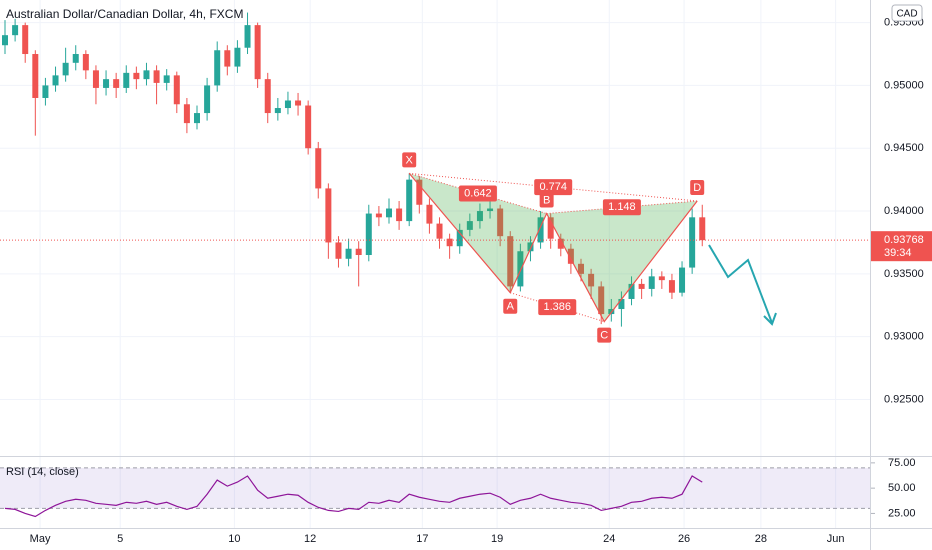 The height and width of the screenshot is (550, 932). I want to click on currency: CAD, so click(906, 14).